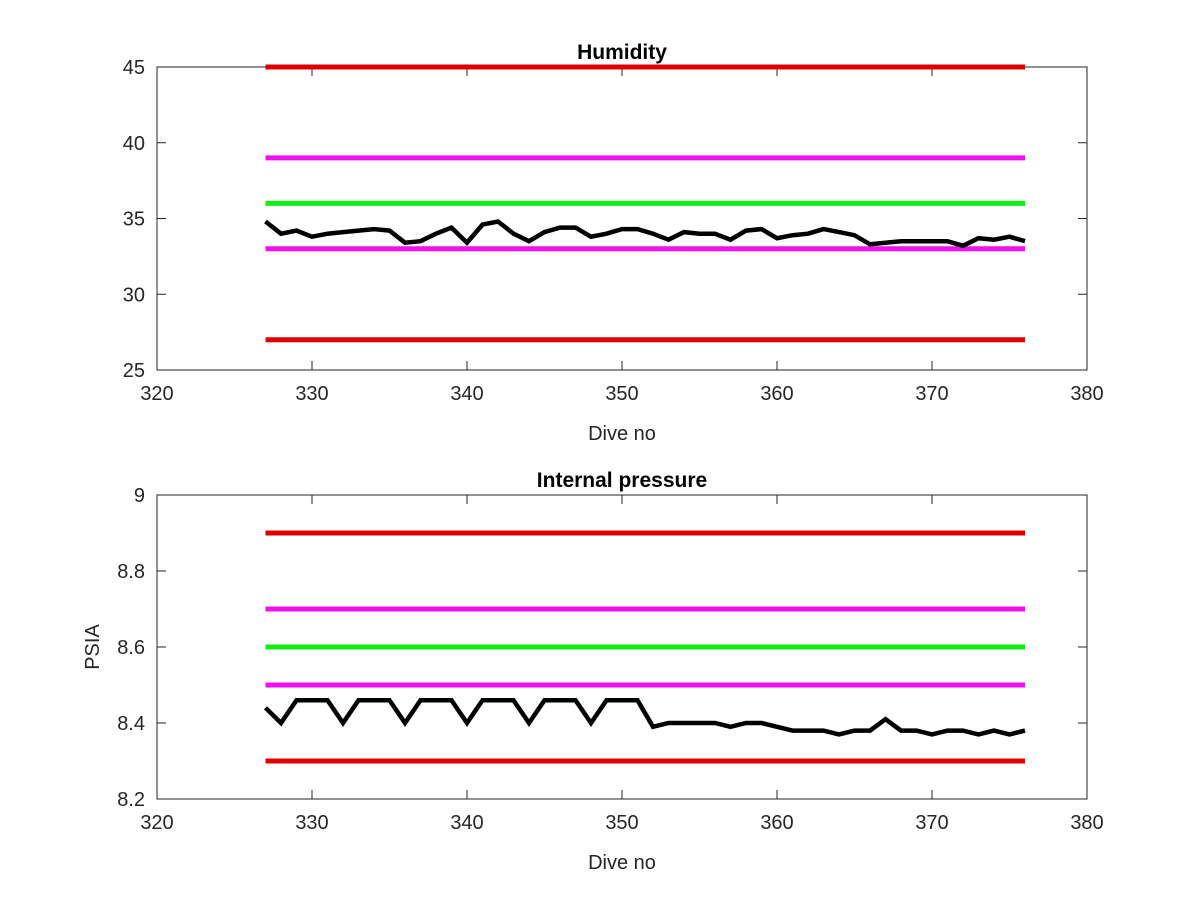 This screenshot has width=1200, height=905. Describe the element at coordinates (131, 572) in the screenshot. I see `y-tick-label: 8.8` at that location.